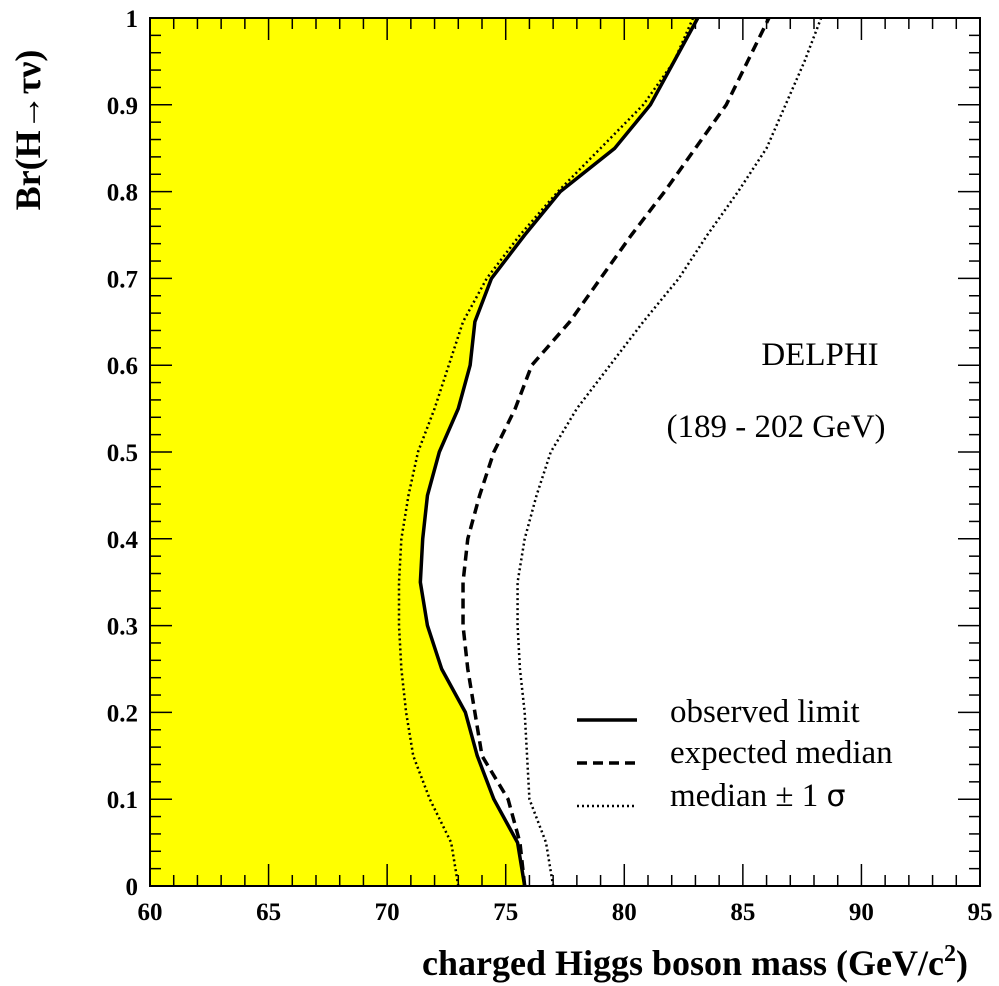 The height and width of the screenshot is (986, 999). What do you see at coordinates (387, 912) in the screenshot?
I see `x-tick-label: 70` at bounding box center [387, 912].